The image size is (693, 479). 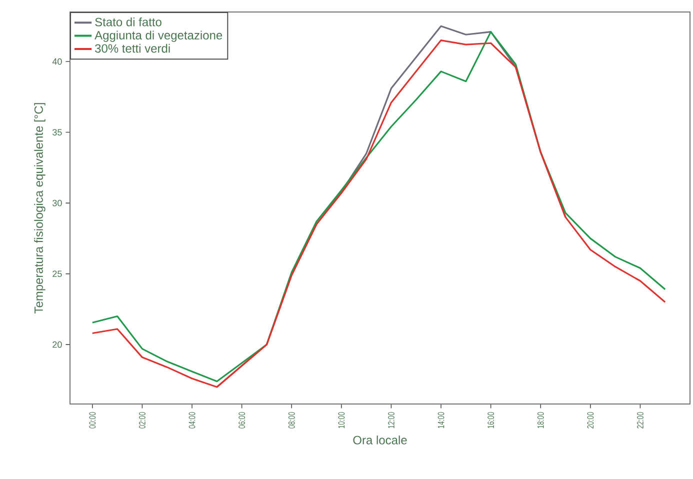 What do you see at coordinates (132, 48) in the screenshot?
I see `legend-label: 30% tetti verdi` at bounding box center [132, 48].